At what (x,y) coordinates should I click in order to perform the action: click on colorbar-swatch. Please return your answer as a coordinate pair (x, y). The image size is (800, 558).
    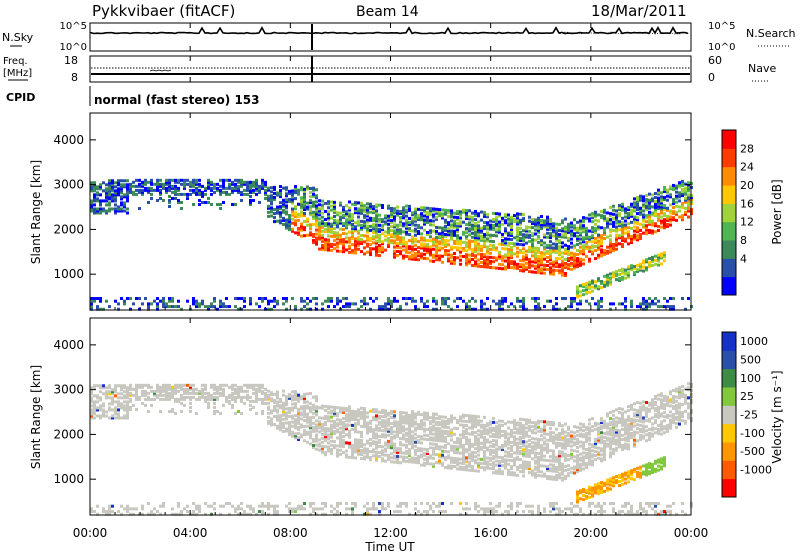
    Looking at the image, I should click on (729, 139).